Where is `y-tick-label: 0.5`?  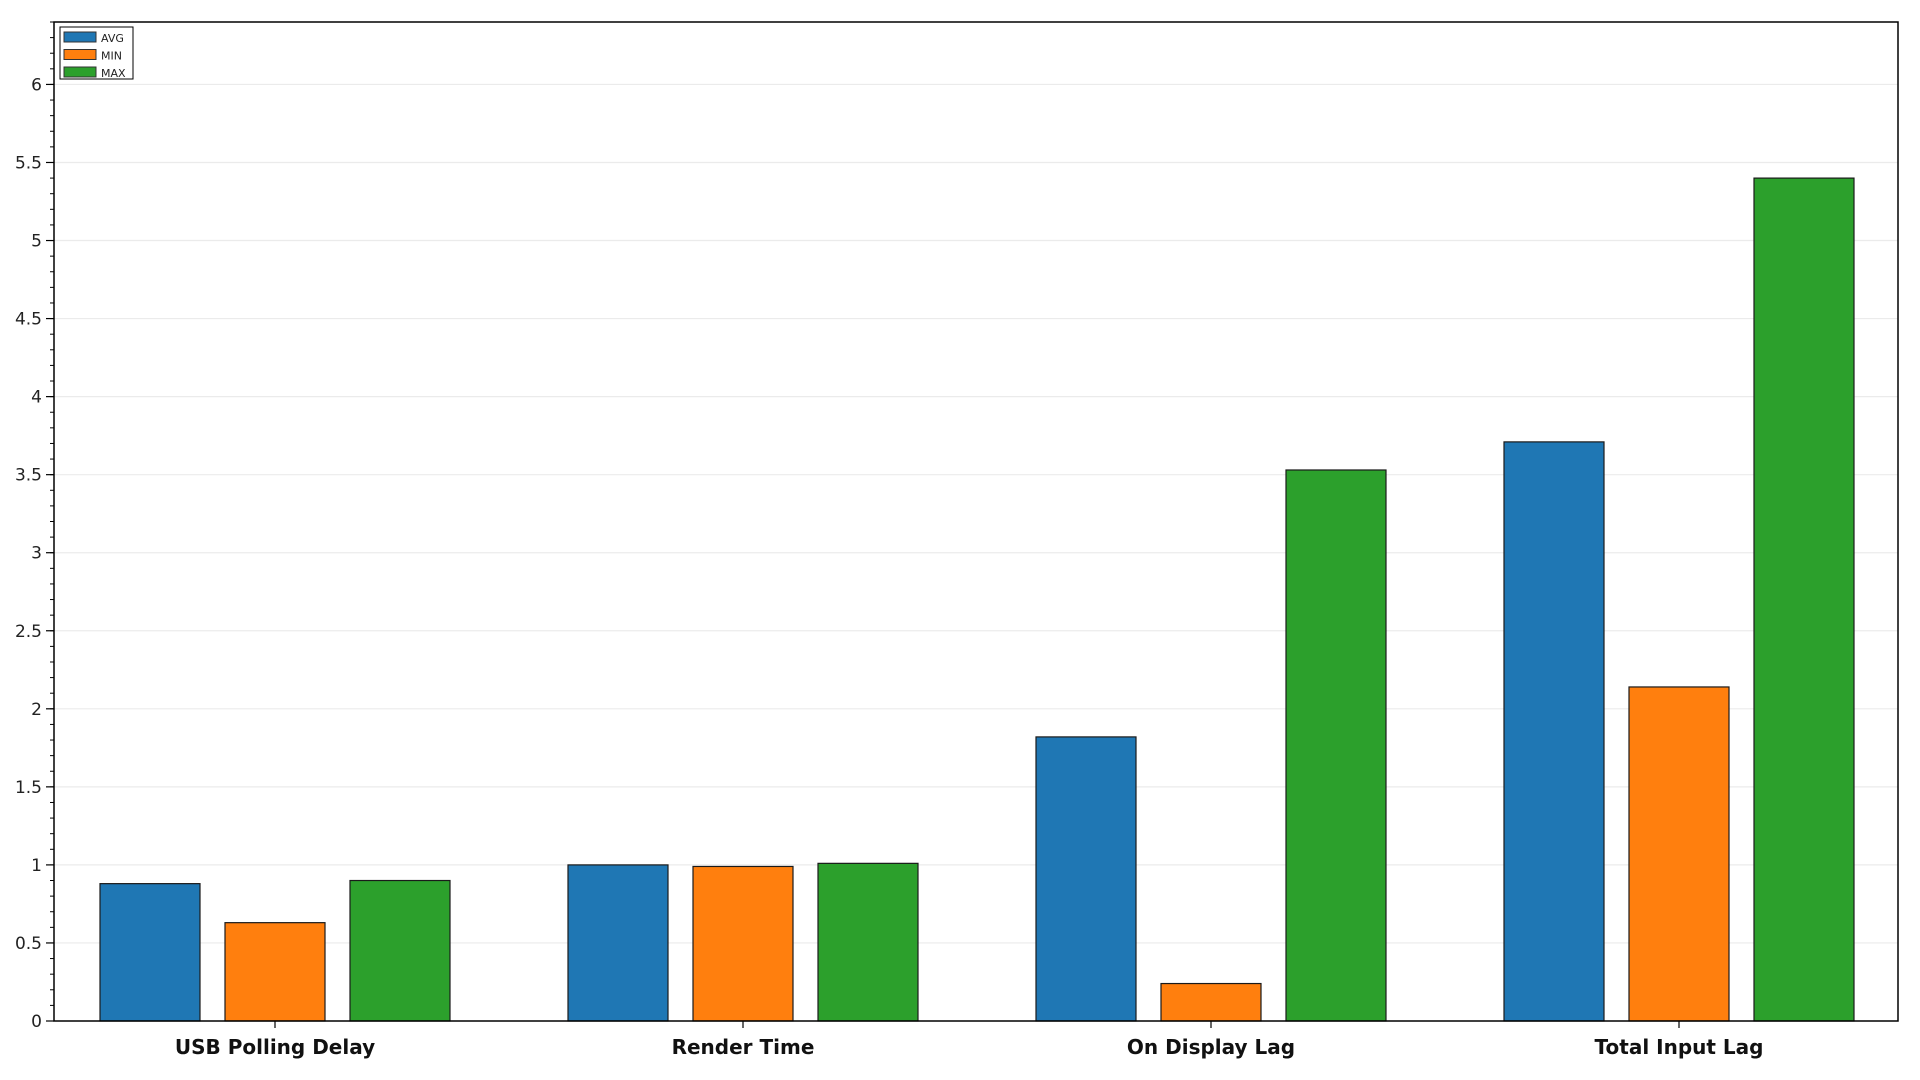
y-tick-label: 0.5 is located at coordinates (28, 944).